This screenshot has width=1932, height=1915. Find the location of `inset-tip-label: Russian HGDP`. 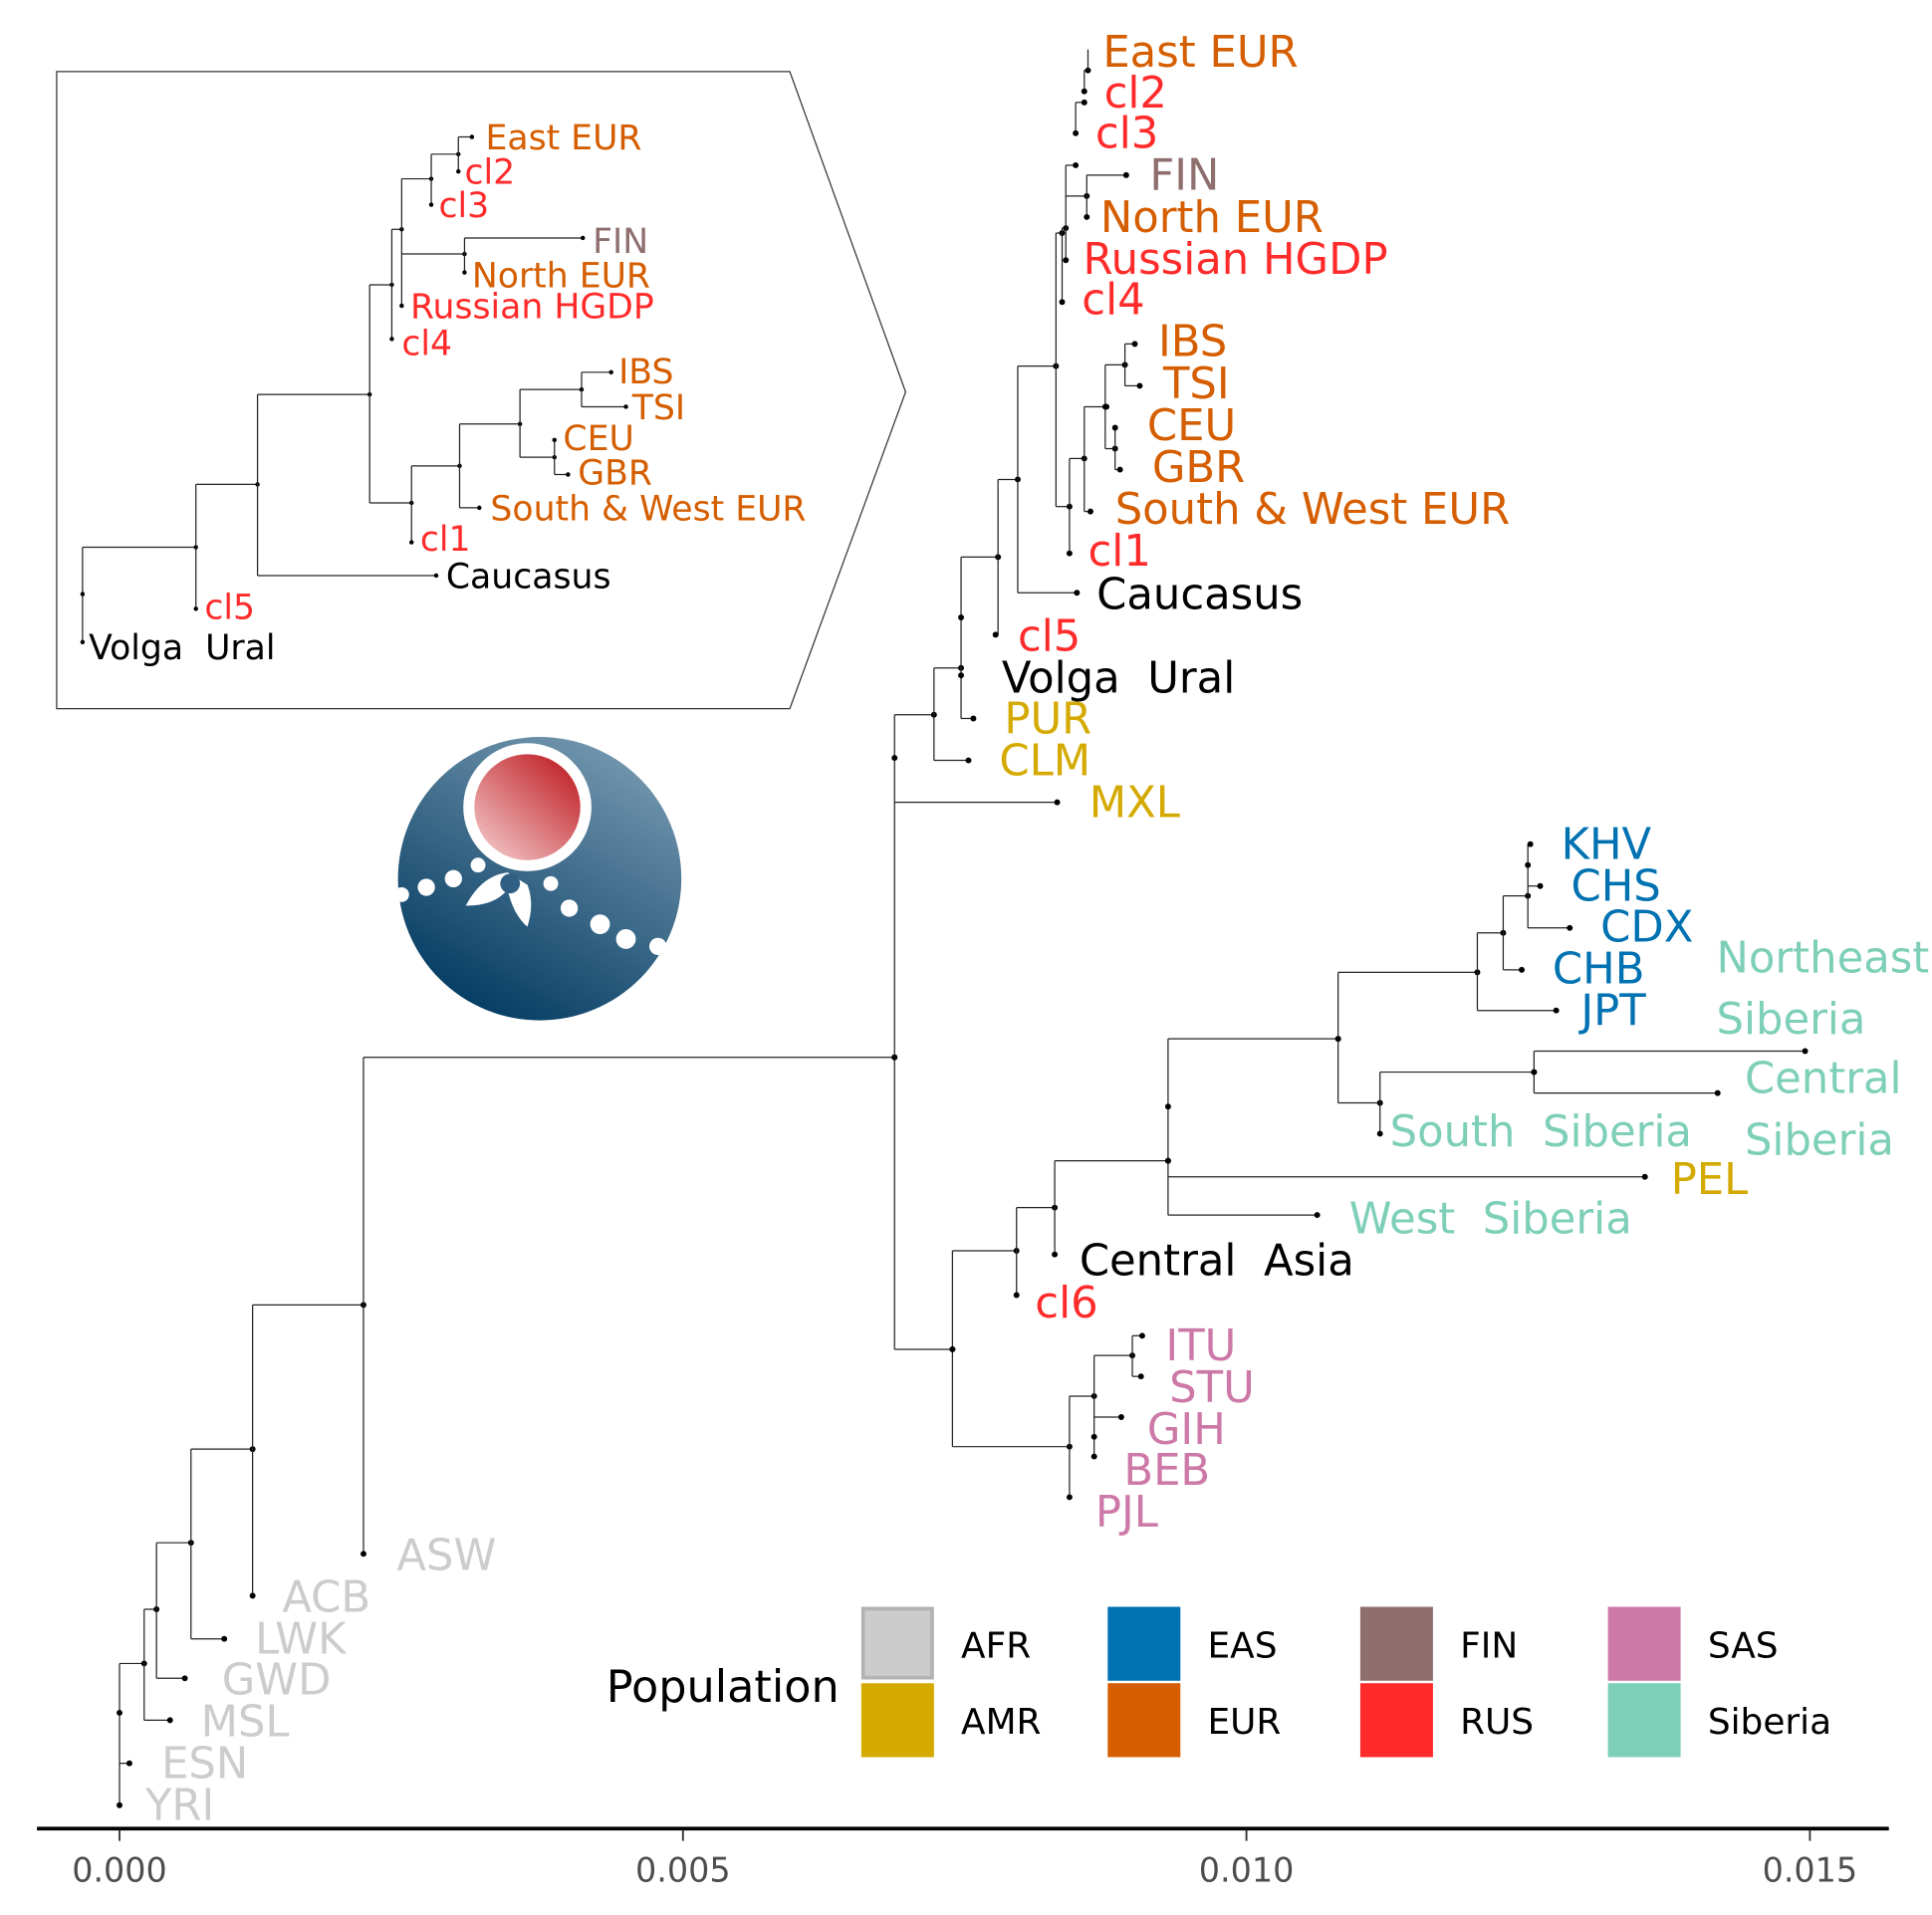

inset-tip-label: Russian HGDP is located at coordinates (532, 307).